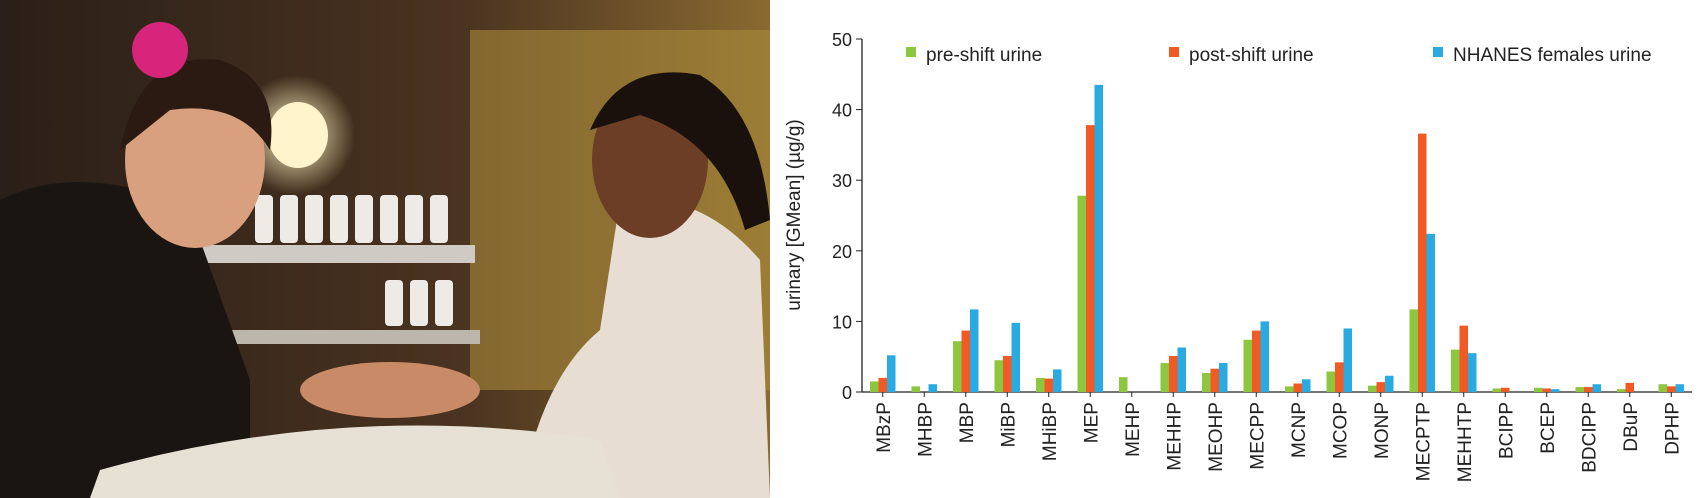  What do you see at coordinates (842, 252) in the screenshot?
I see `y-tick-label: 20` at bounding box center [842, 252].